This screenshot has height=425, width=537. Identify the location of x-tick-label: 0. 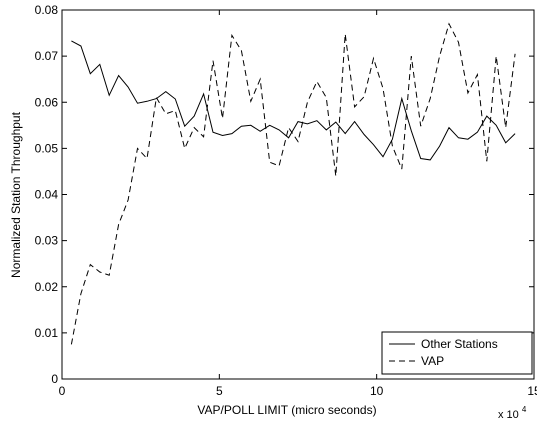
(62, 391).